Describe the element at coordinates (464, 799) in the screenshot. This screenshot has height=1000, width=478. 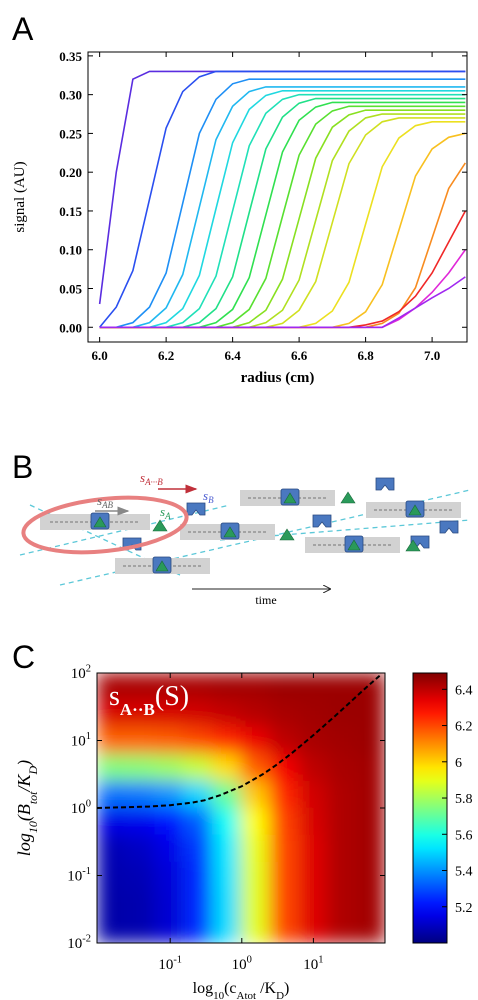
I see `colorbar-tick-label: 5.8` at that location.